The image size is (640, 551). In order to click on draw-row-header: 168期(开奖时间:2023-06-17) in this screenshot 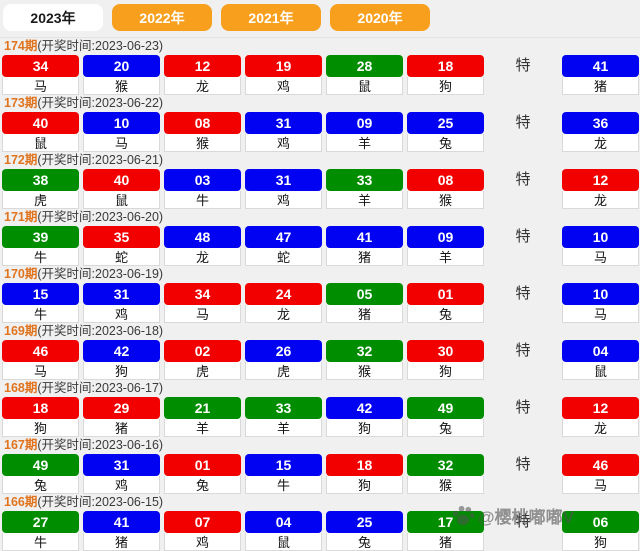, I will do `click(320, 388)`.